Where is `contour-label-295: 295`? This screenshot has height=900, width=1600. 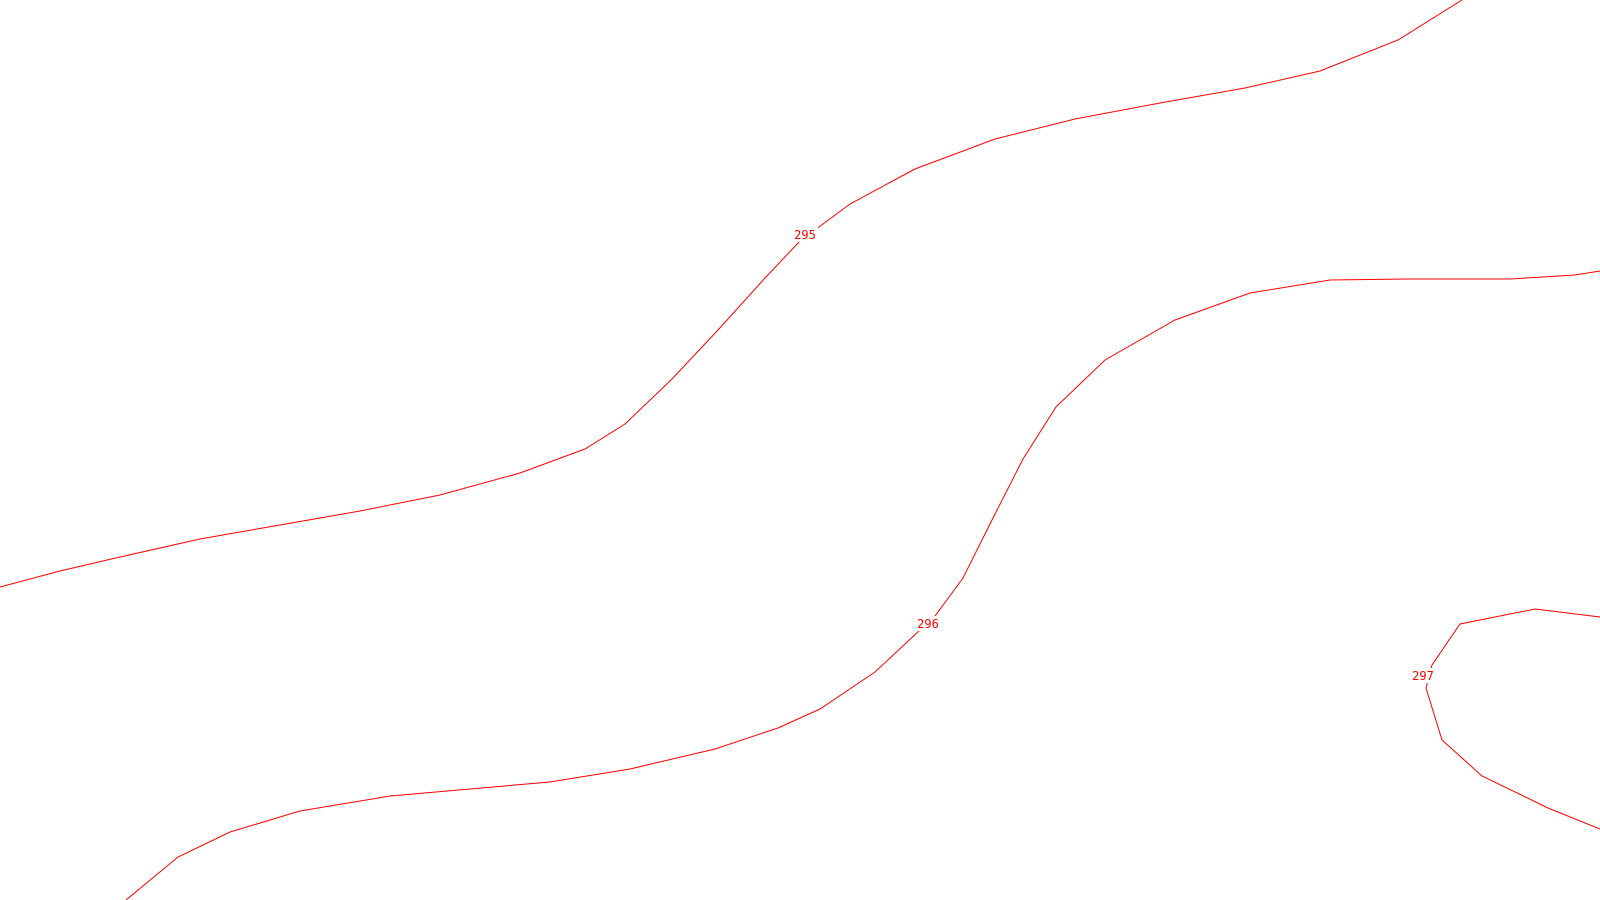
contour-label-295: 295 is located at coordinates (805, 235).